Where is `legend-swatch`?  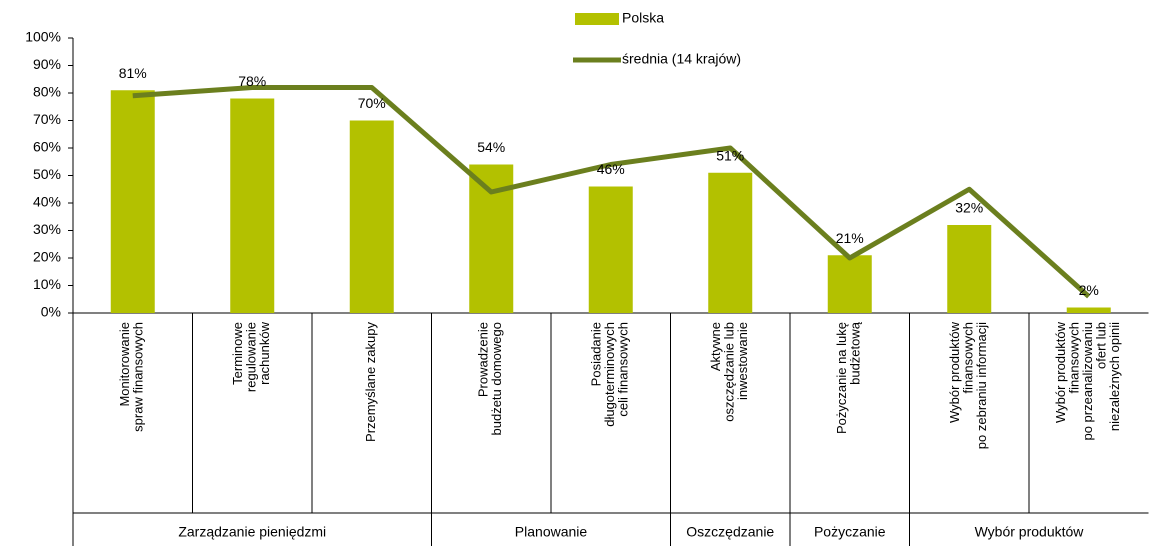 legend-swatch is located at coordinates (597, 19).